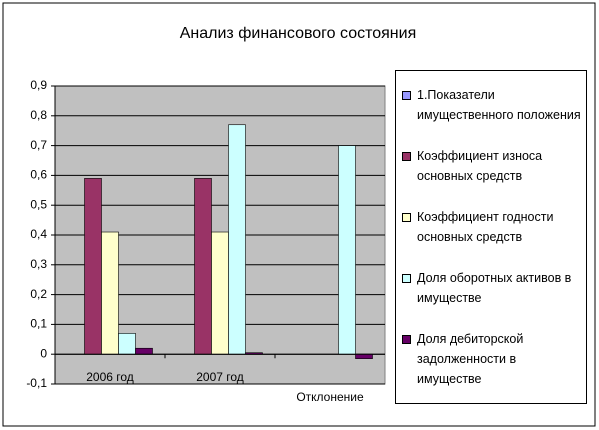 The height and width of the screenshot is (430, 599). Describe the element at coordinates (485, 226) in the screenshot. I see `legend-label: Коэффициент годности основных средств` at that location.